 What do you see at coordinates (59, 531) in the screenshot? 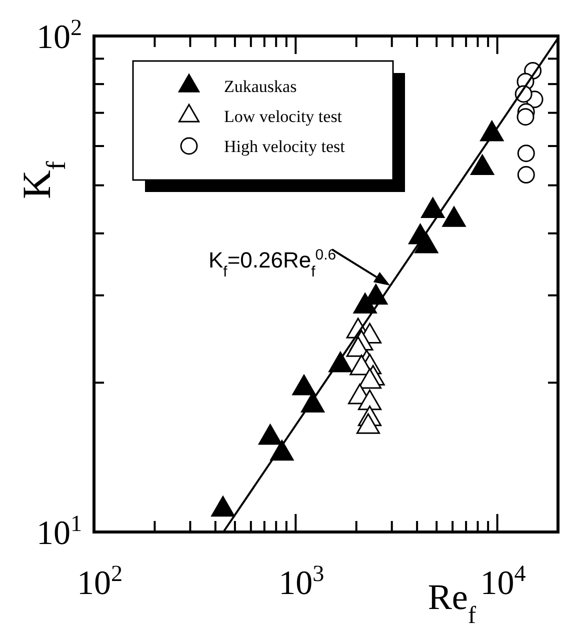
I see `y-tick-label: 10$^{1}$` at bounding box center [59, 531].